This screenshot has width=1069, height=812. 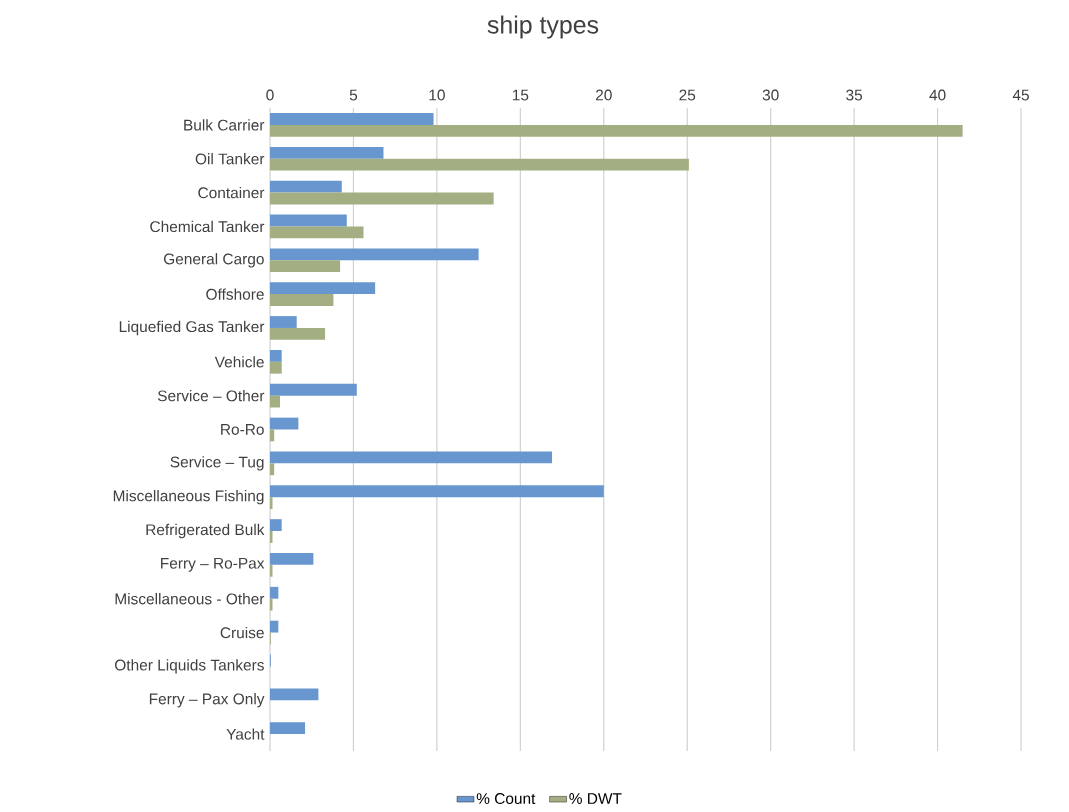 What do you see at coordinates (213, 260) in the screenshot?
I see `y-tick-label: General Cargo` at bounding box center [213, 260].